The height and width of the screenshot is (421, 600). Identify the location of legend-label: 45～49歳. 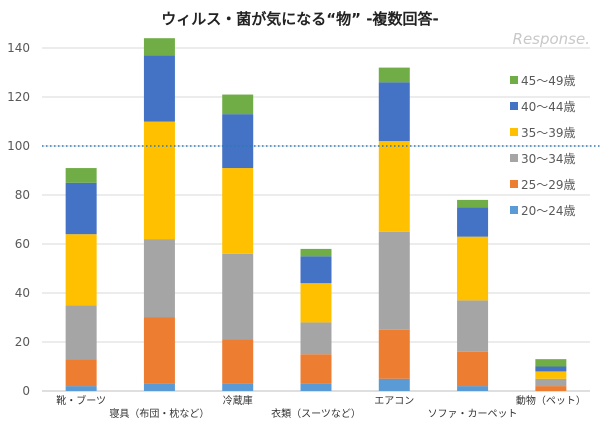
(548, 81).